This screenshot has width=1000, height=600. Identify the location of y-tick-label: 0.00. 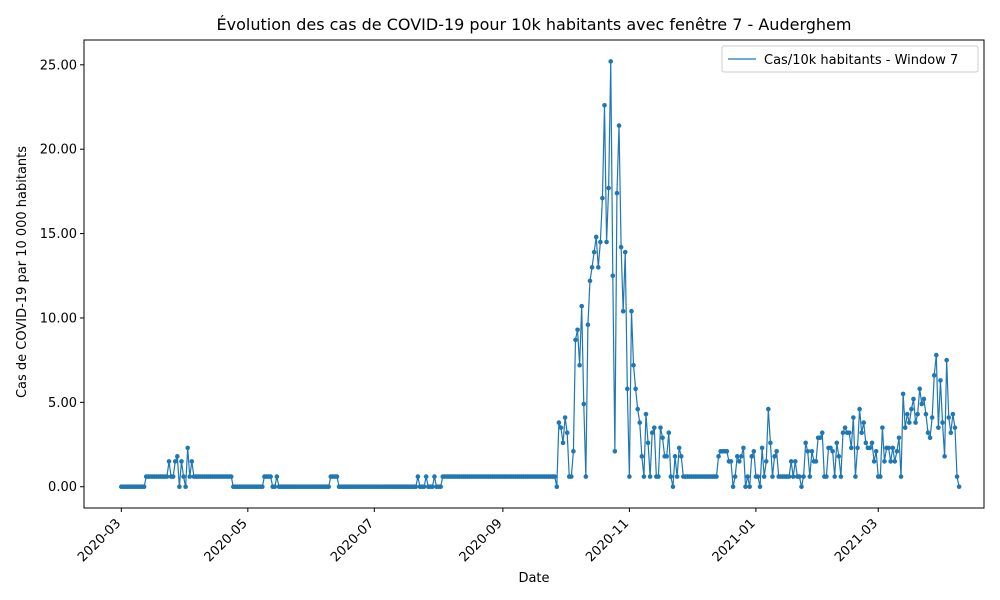
(62, 487).